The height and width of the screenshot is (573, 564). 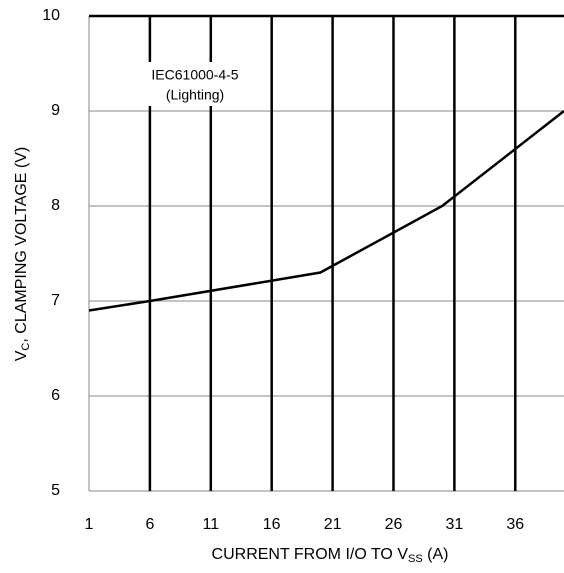 I want to click on y-label-text: V, so click(x=21, y=355).